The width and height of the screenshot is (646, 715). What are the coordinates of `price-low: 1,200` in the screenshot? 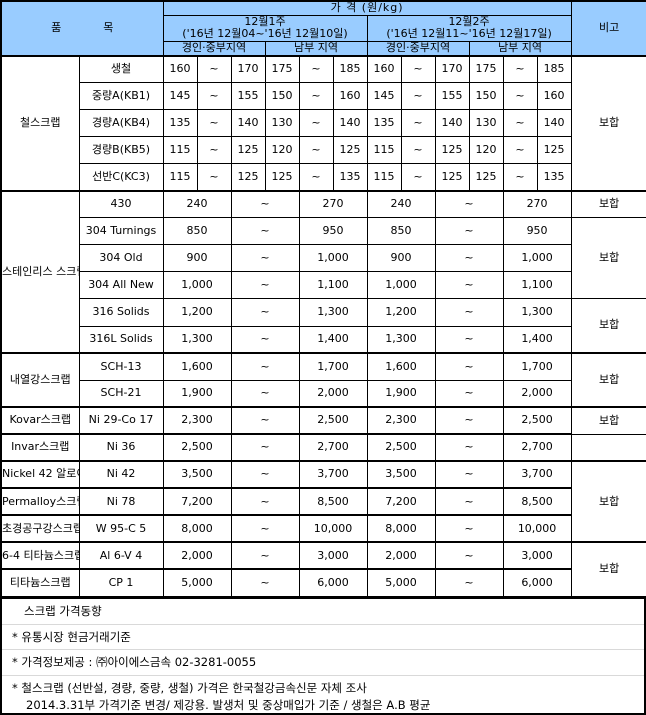 It's located at (401, 312).